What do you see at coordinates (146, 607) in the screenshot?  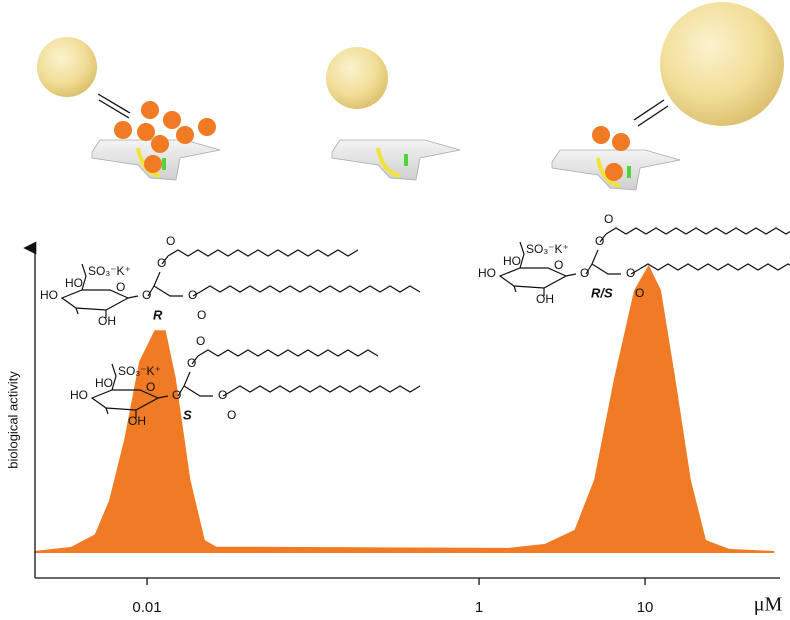 I see `x-tick-label: 0.01` at bounding box center [146, 607].